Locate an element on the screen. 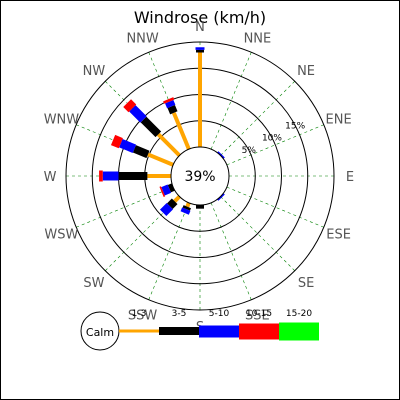 Image resolution: width=400 pixels, height=400 pixels. calm-circle-group: 39% is located at coordinates (200, 176).